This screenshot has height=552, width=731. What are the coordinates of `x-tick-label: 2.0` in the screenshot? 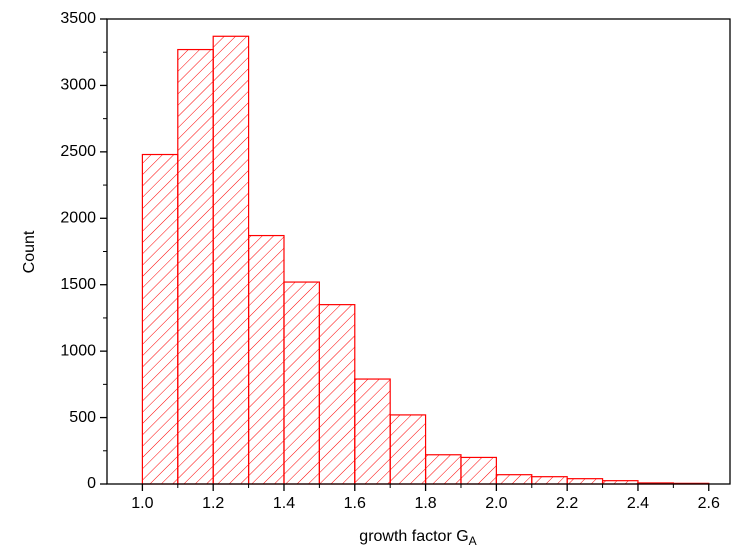 It's located at (496, 503).